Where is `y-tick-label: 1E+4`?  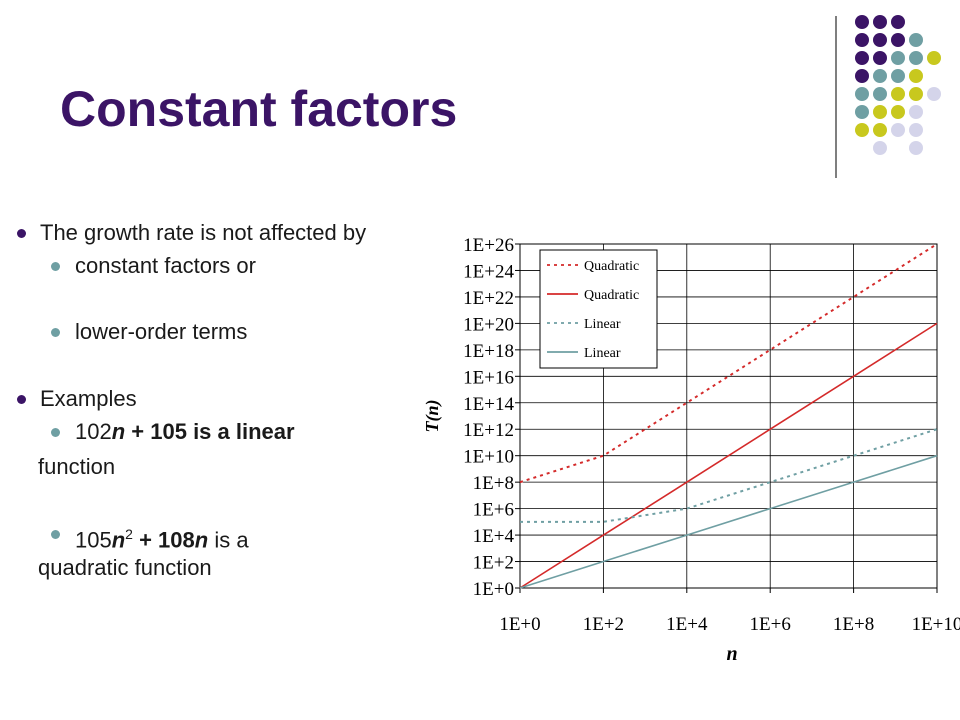 y-tick-label: 1E+4 is located at coordinates (494, 536).